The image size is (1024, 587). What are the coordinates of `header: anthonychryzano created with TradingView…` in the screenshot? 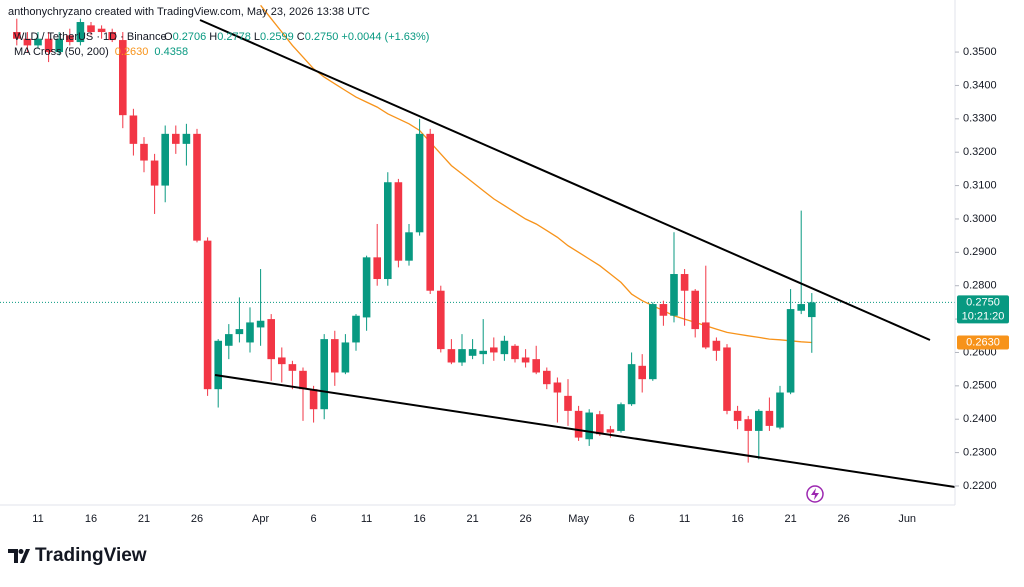 It's located at (189, 12).